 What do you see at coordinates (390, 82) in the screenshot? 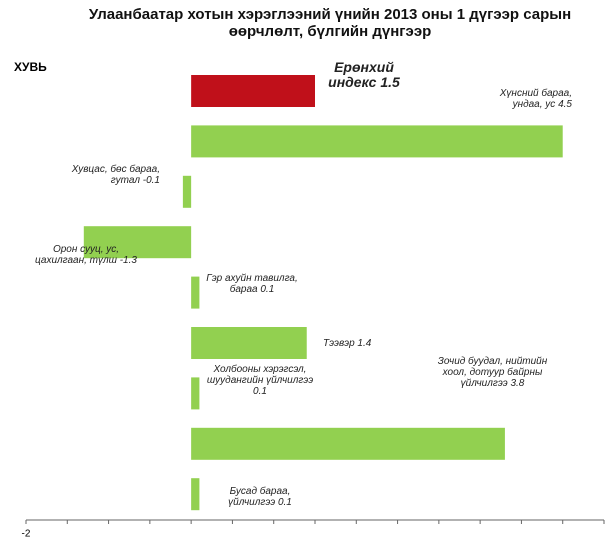
I see `value-label: 1.5` at bounding box center [390, 82].